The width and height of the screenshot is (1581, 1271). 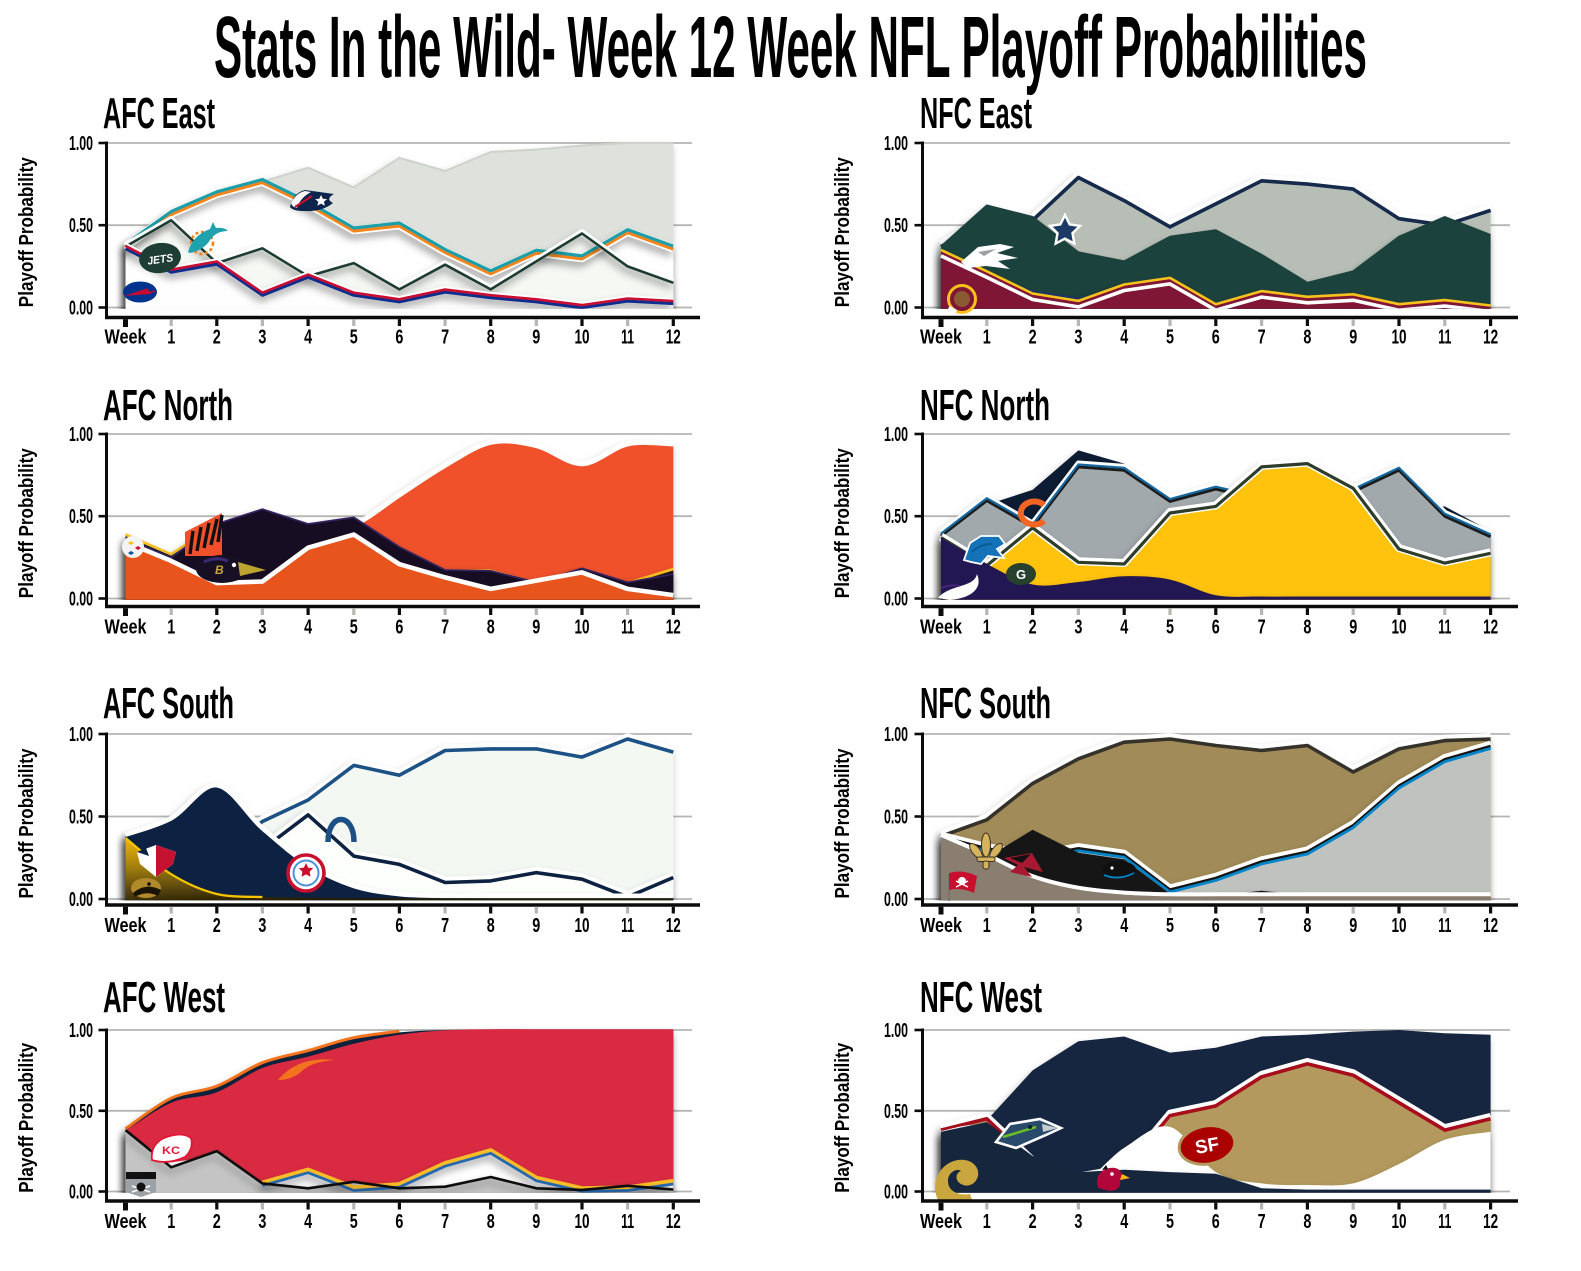 What do you see at coordinates (1207, 1146) in the screenshot?
I see `svg-text: SF` at bounding box center [1207, 1146].